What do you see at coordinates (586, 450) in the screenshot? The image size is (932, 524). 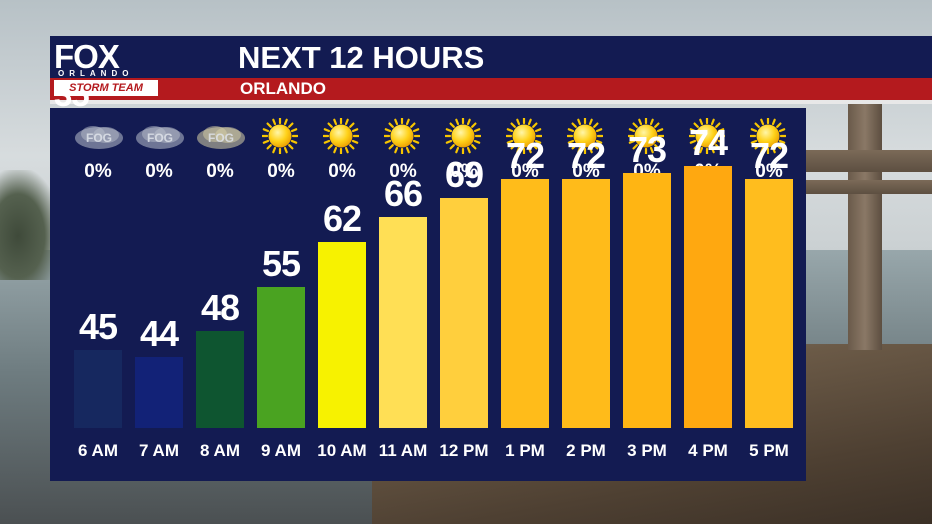 I see `hour-label: 2 PM` at bounding box center [586, 450].